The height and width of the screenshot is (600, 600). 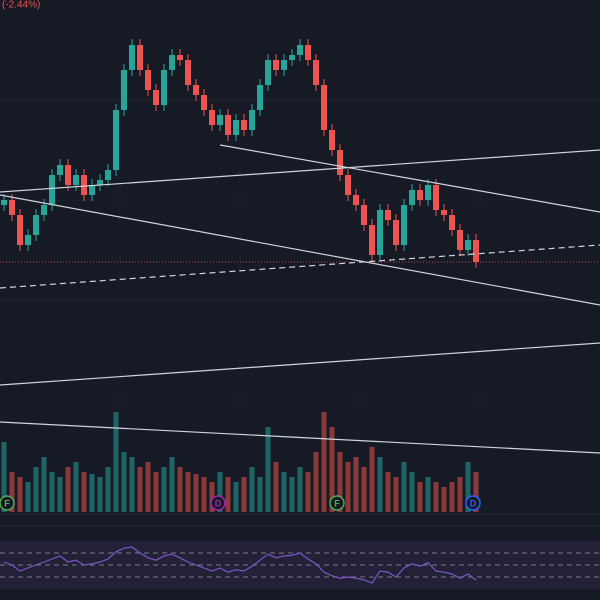 I want to click on event-label: D, so click(x=473, y=503).